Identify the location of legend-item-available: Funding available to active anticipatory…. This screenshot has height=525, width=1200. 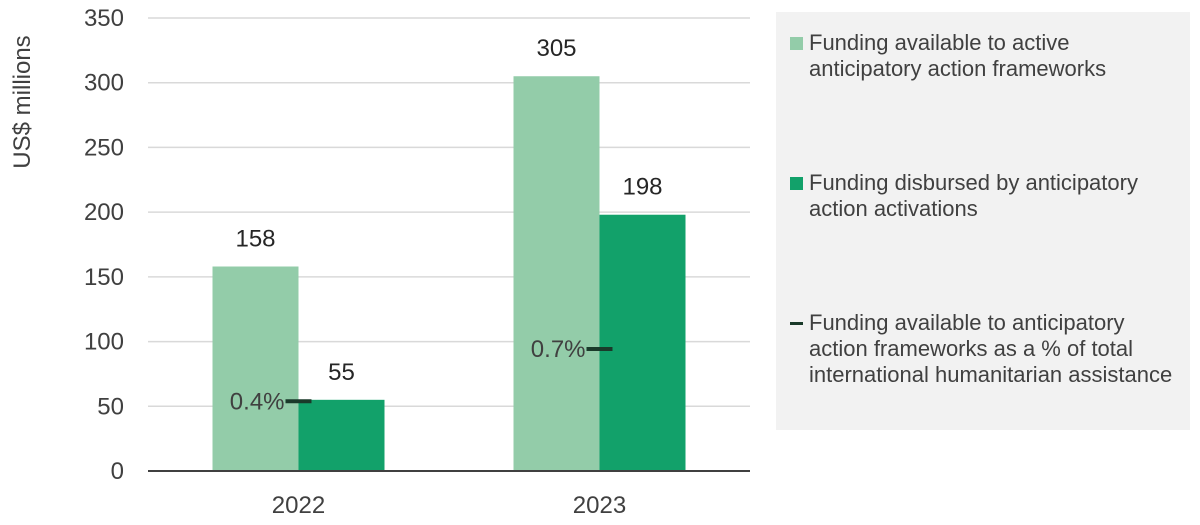
(985, 56).